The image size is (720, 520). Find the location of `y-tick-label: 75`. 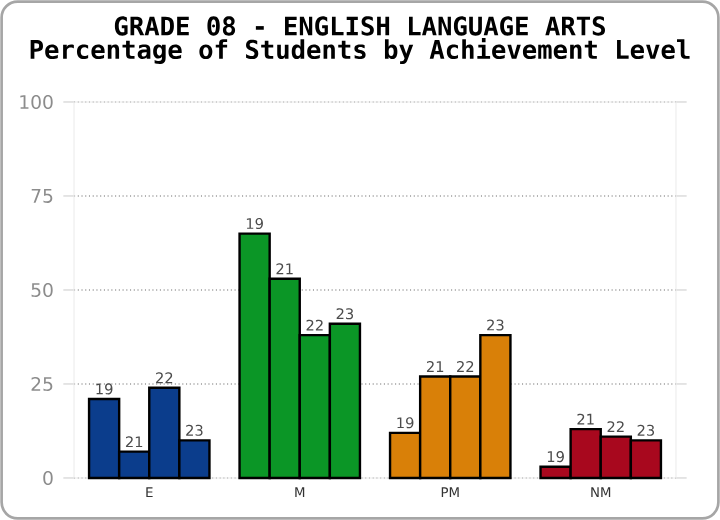

y-tick-label: 75 is located at coordinates (42, 196).